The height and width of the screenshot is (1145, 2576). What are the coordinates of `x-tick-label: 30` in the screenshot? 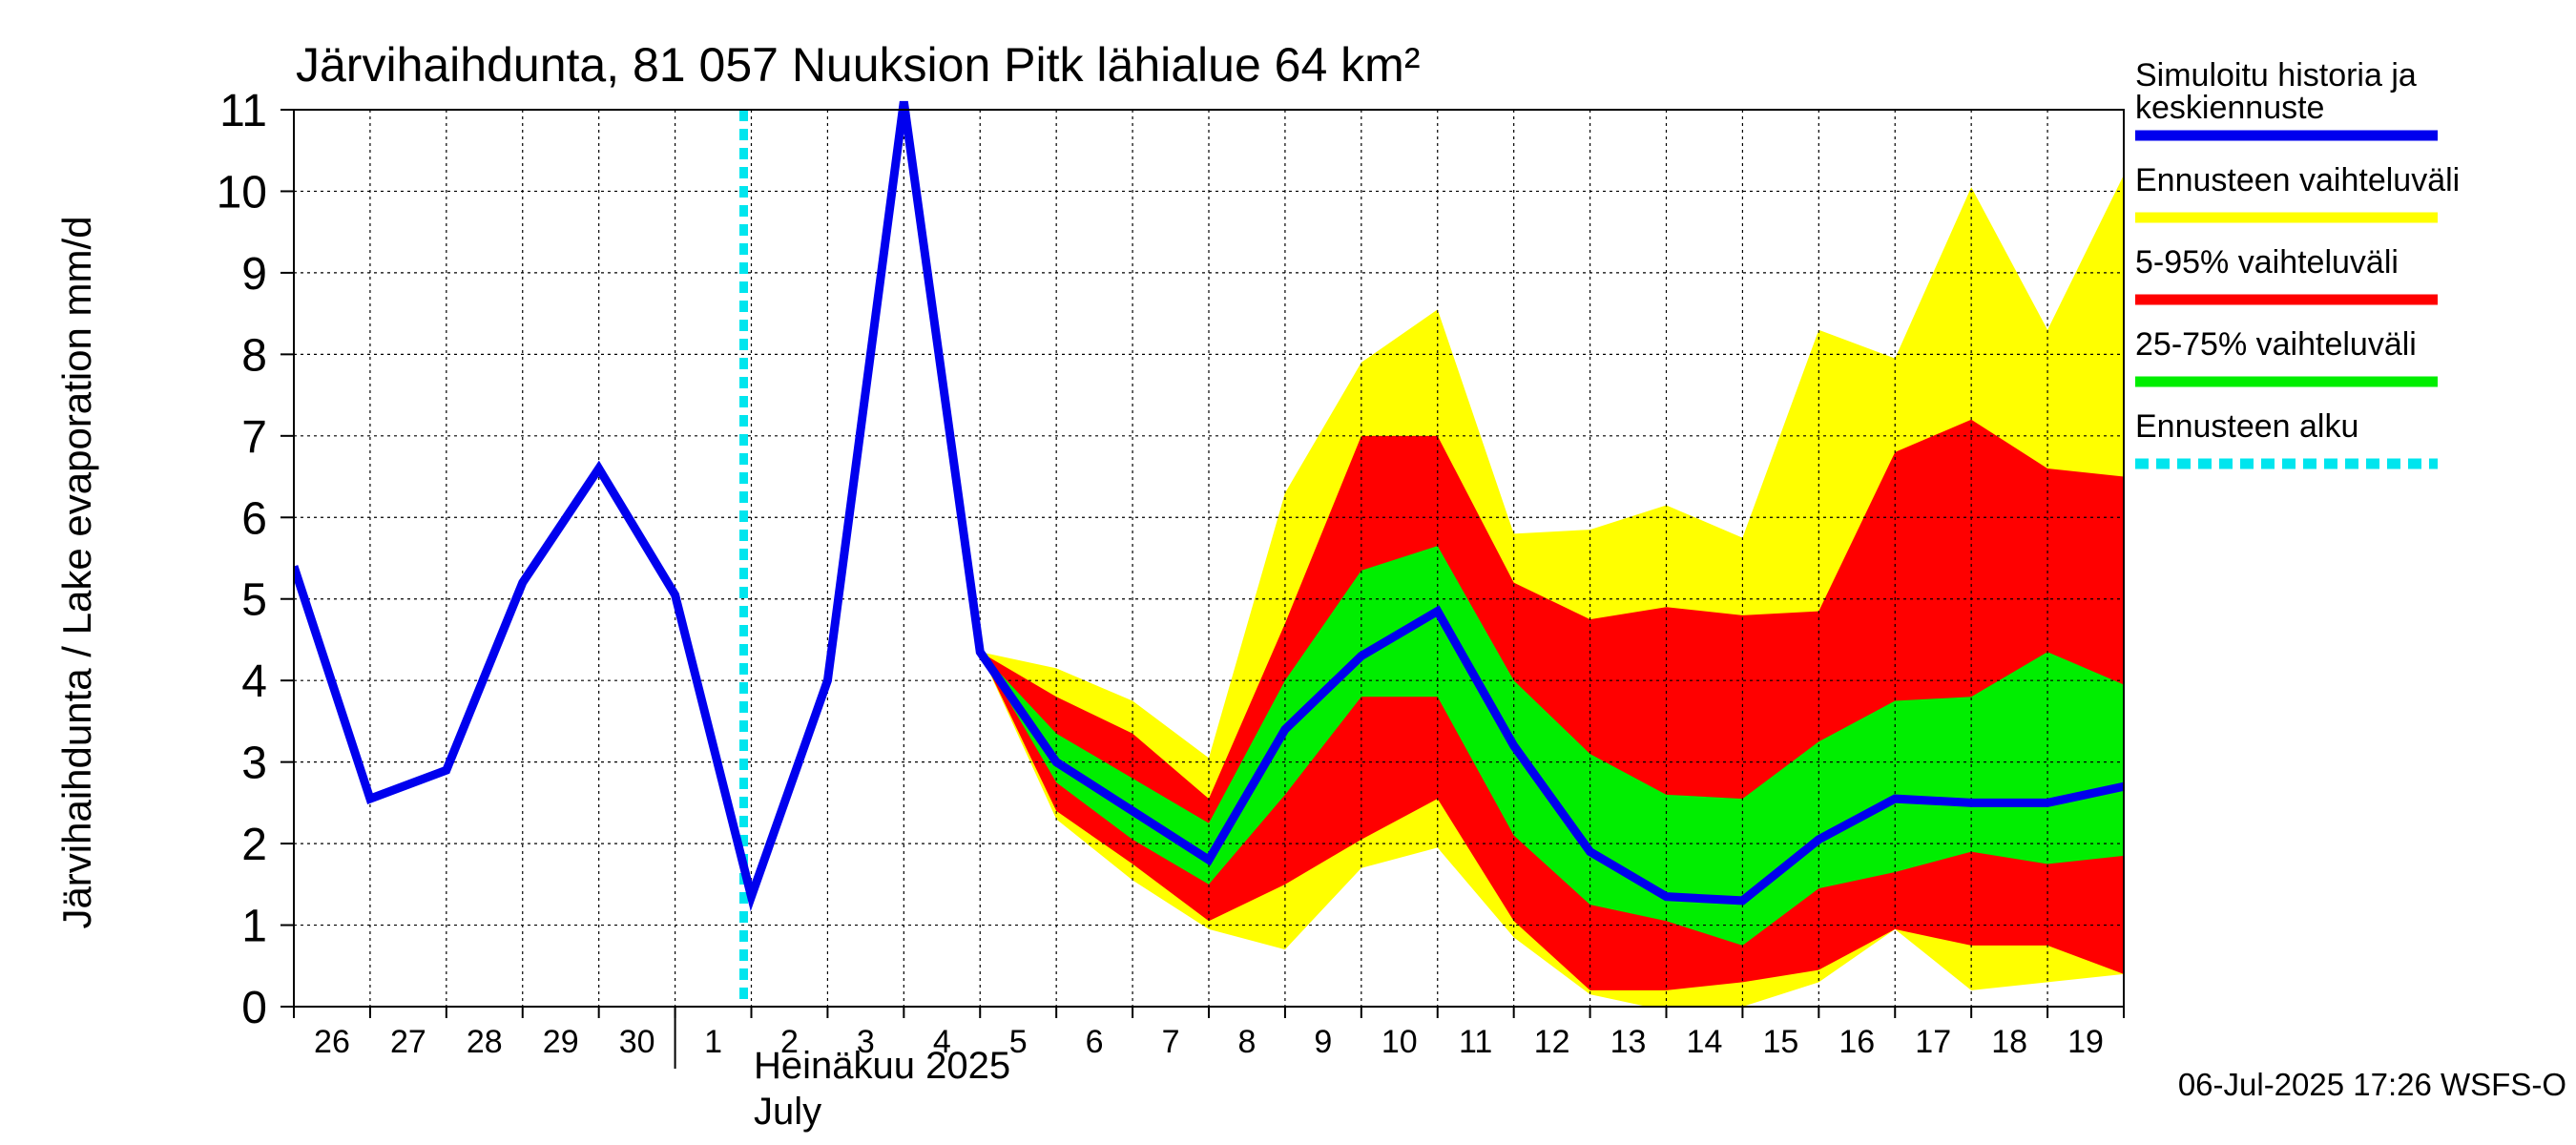 It's located at (637, 1042).